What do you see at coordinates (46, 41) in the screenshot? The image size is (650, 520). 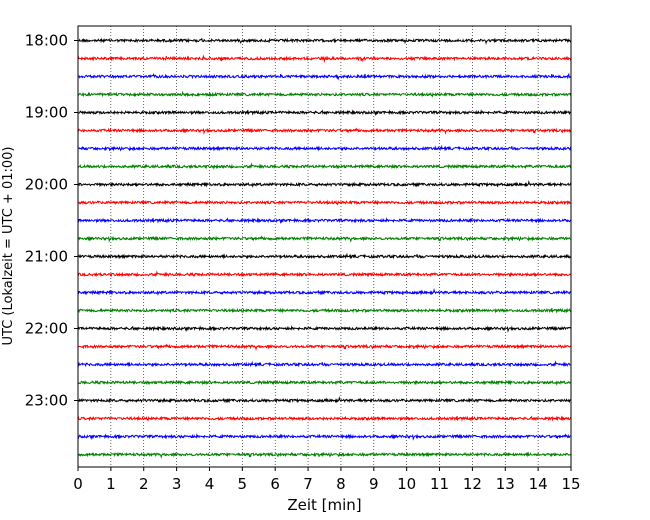 I see `y-tick-label: 18:00` at bounding box center [46, 41].